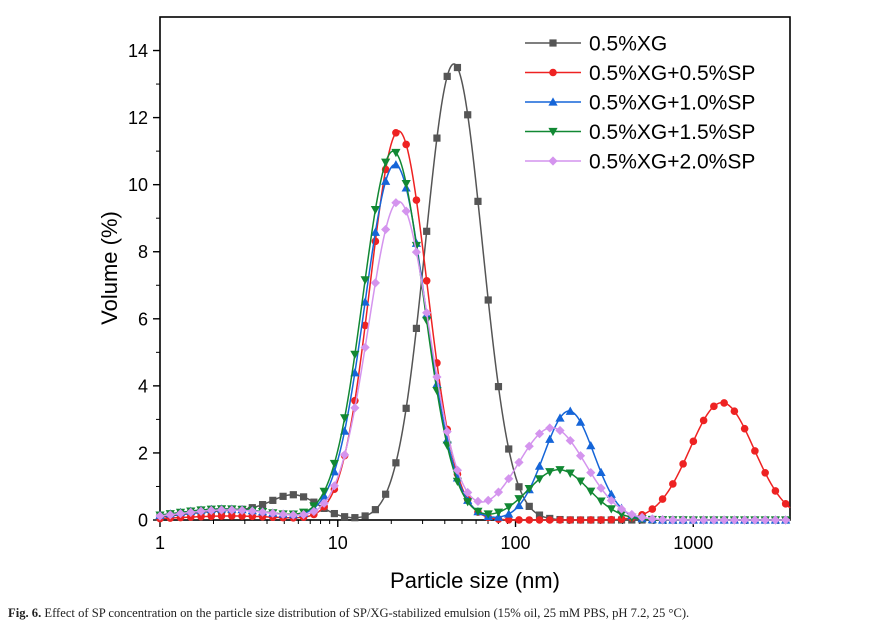  What do you see at coordinates (338, 543) in the screenshot?
I see `x-tick-label: 10` at bounding box center [338, 543].